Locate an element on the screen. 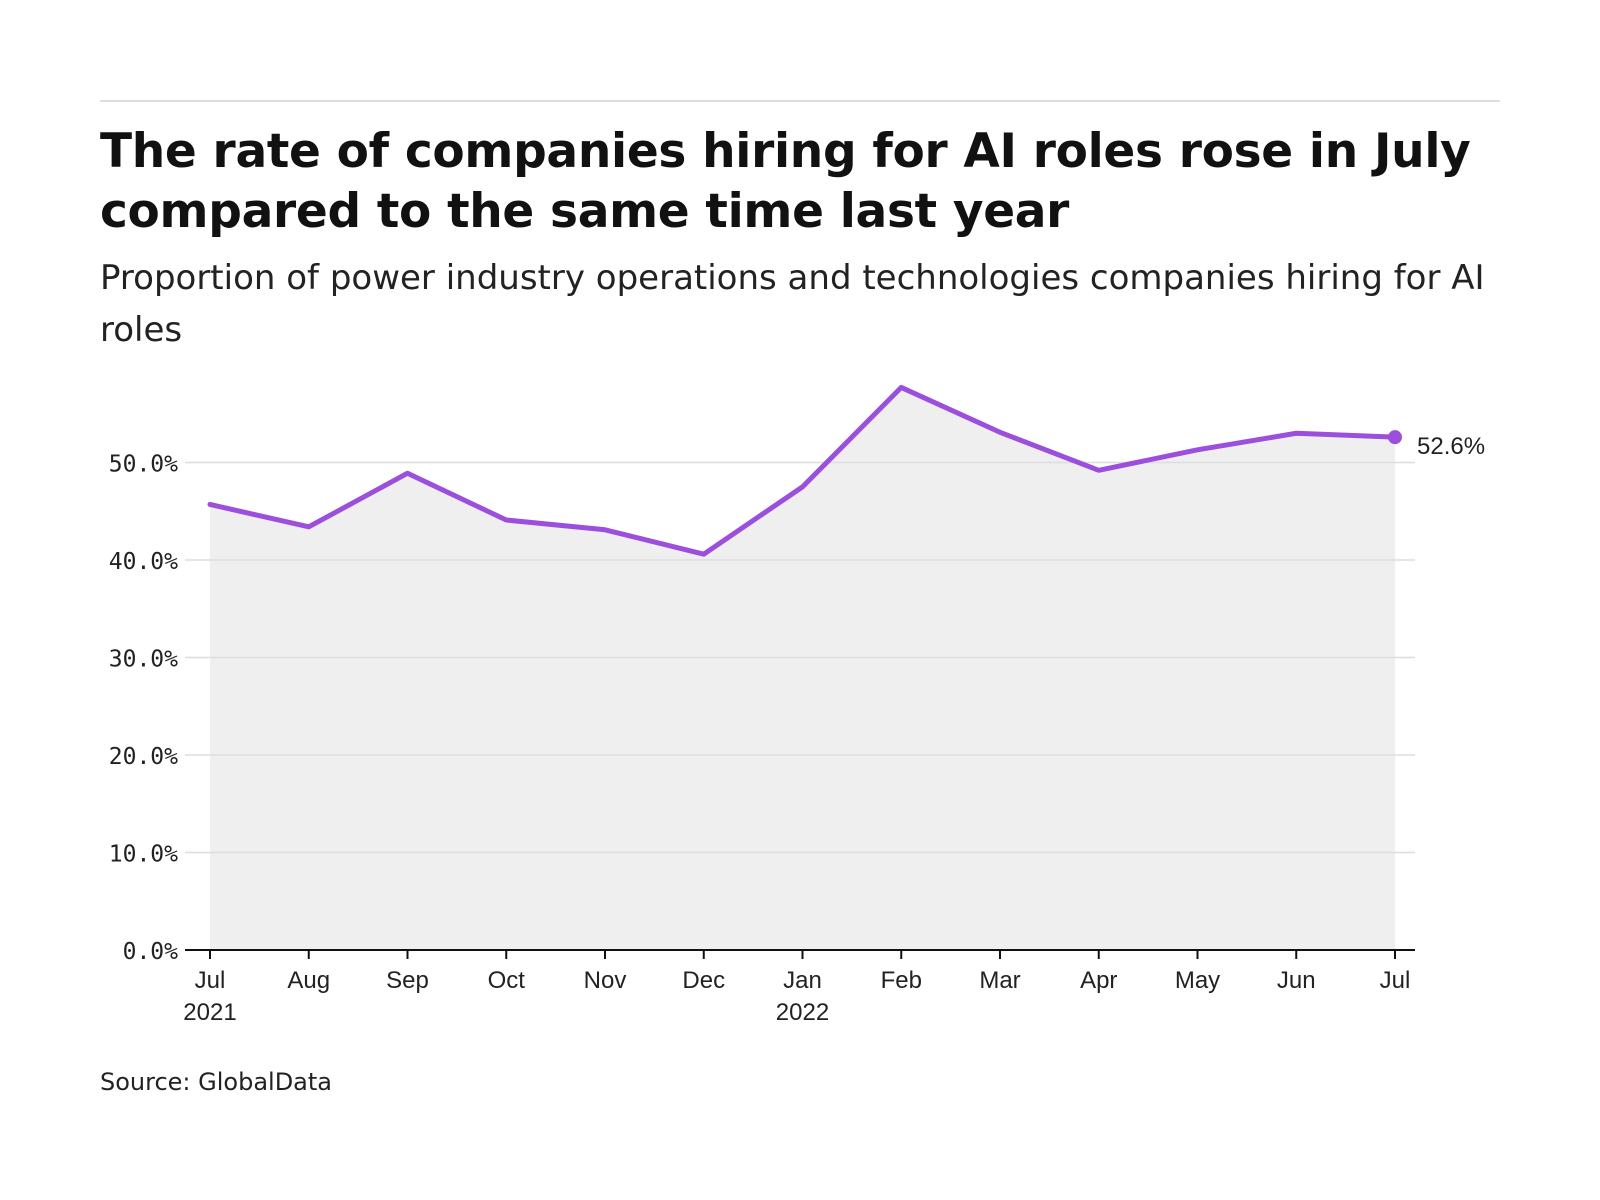 This screenshot has height=1200, width=1600. x-tick-year-label: 2022 is located at coordinates (802, 1012).